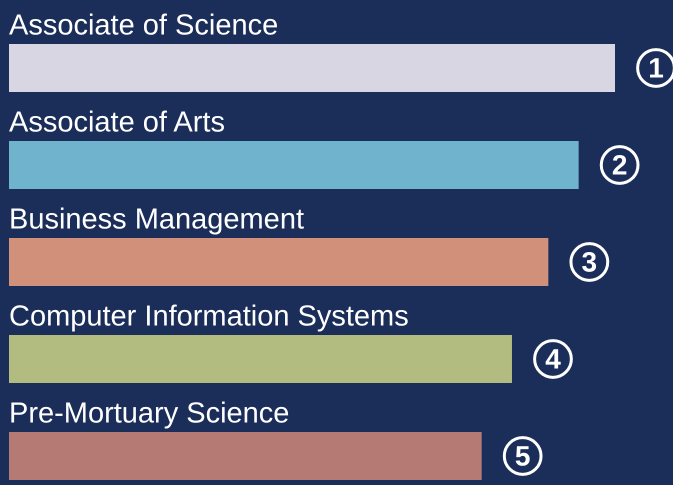 The height and width of the screenshot is (485, 673). What do you see at coordinates (590, 262) in the screenshot?
I see `annotation: 3` at bounding box center [590, 262].